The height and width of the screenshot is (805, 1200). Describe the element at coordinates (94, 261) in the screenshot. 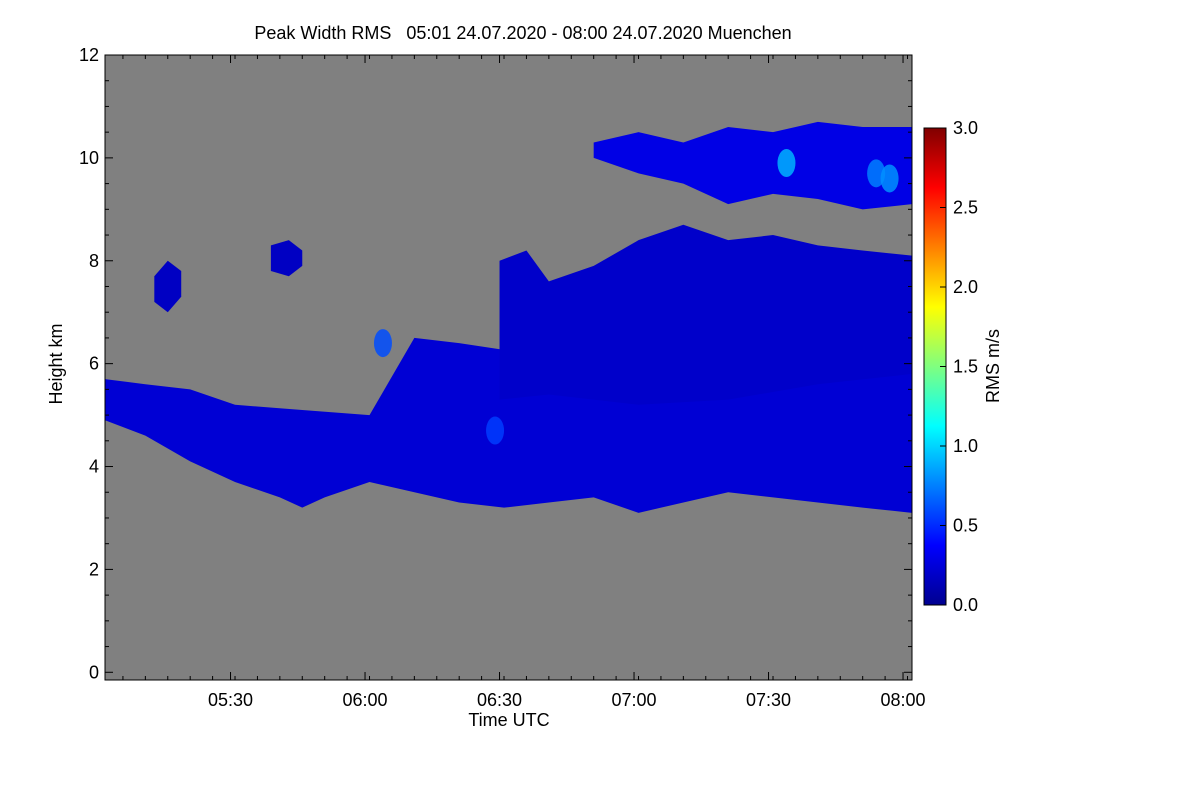

I see `y-tick-label: 8` at that location.